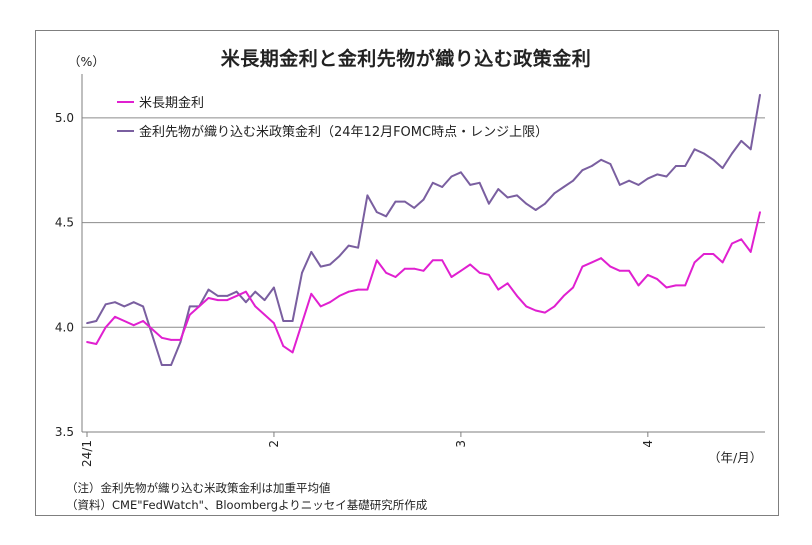 The width and height of the screenshot is (812, 545). Describe the element at coordinates (735, 457) in the screenshot. I see `x-axis-label: （年/月）` at that location.